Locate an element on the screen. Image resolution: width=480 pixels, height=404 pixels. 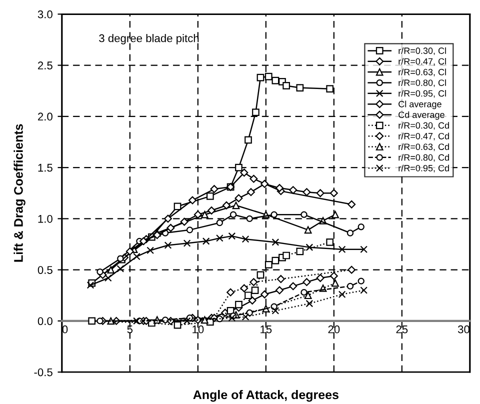
y-axis-title: Lift & Drag Coefficients is located at coordinates (20, 193).